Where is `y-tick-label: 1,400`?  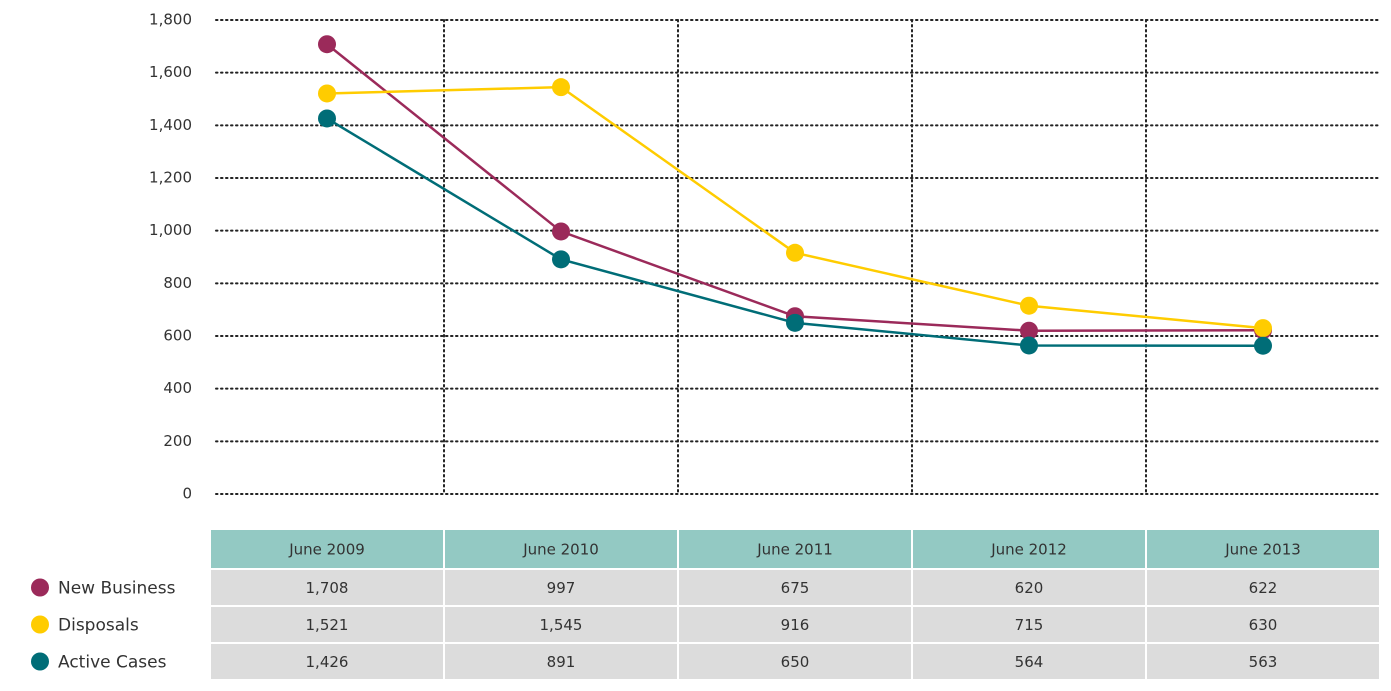
y-tick-label: 1,400 is located at coordinates (170, 125).